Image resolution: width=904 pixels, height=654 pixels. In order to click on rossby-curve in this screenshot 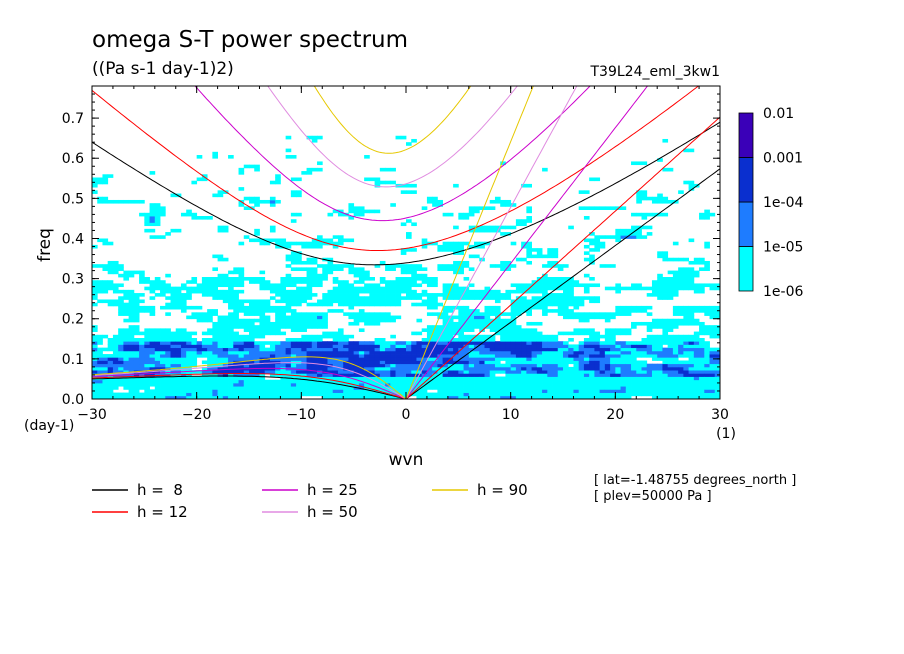, I will do `click(249, 386)`.